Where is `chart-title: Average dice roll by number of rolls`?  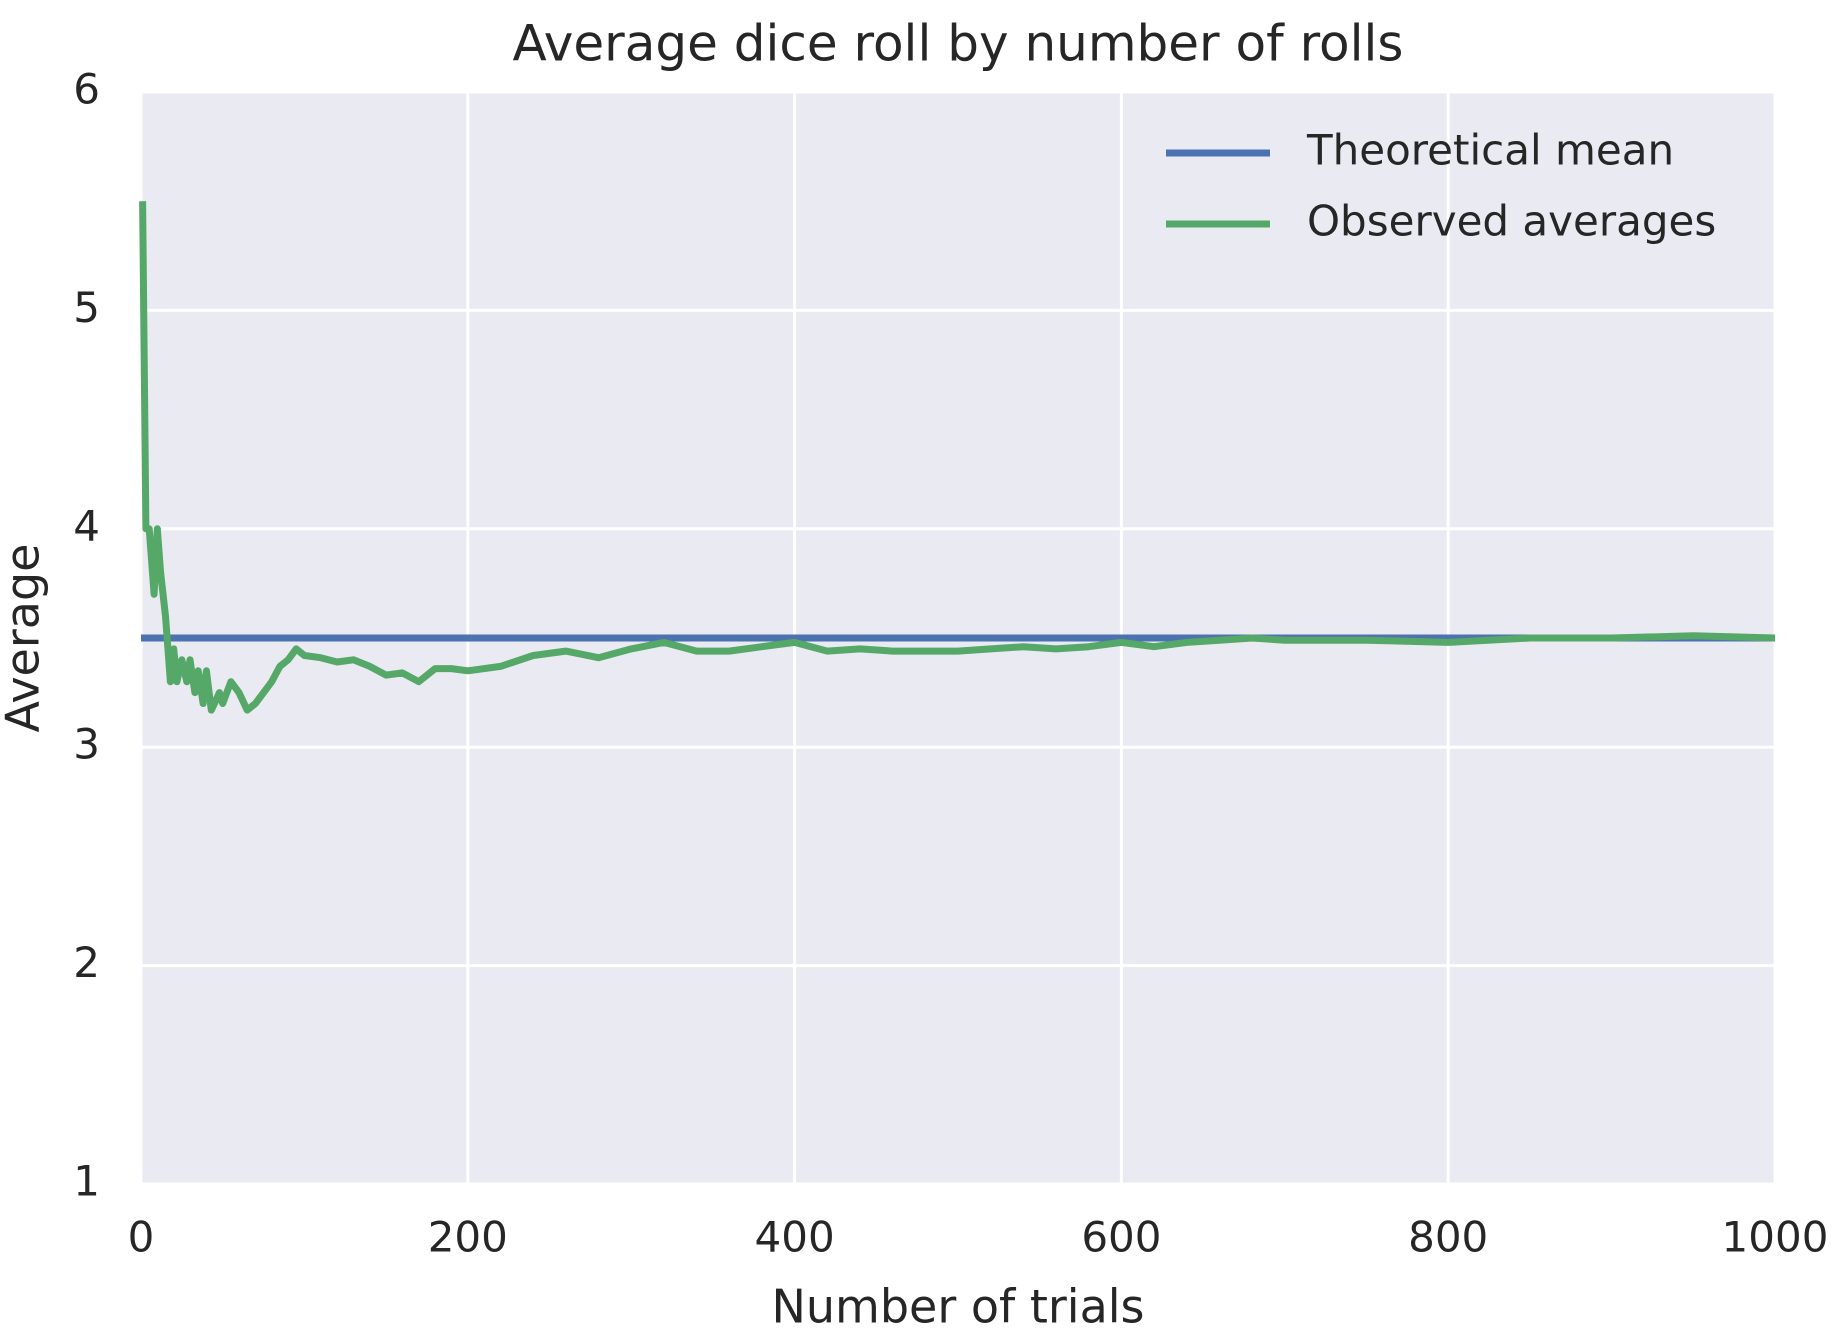 chart-title: Average dice roll by number of rolls is located at coordinates (958, 44).